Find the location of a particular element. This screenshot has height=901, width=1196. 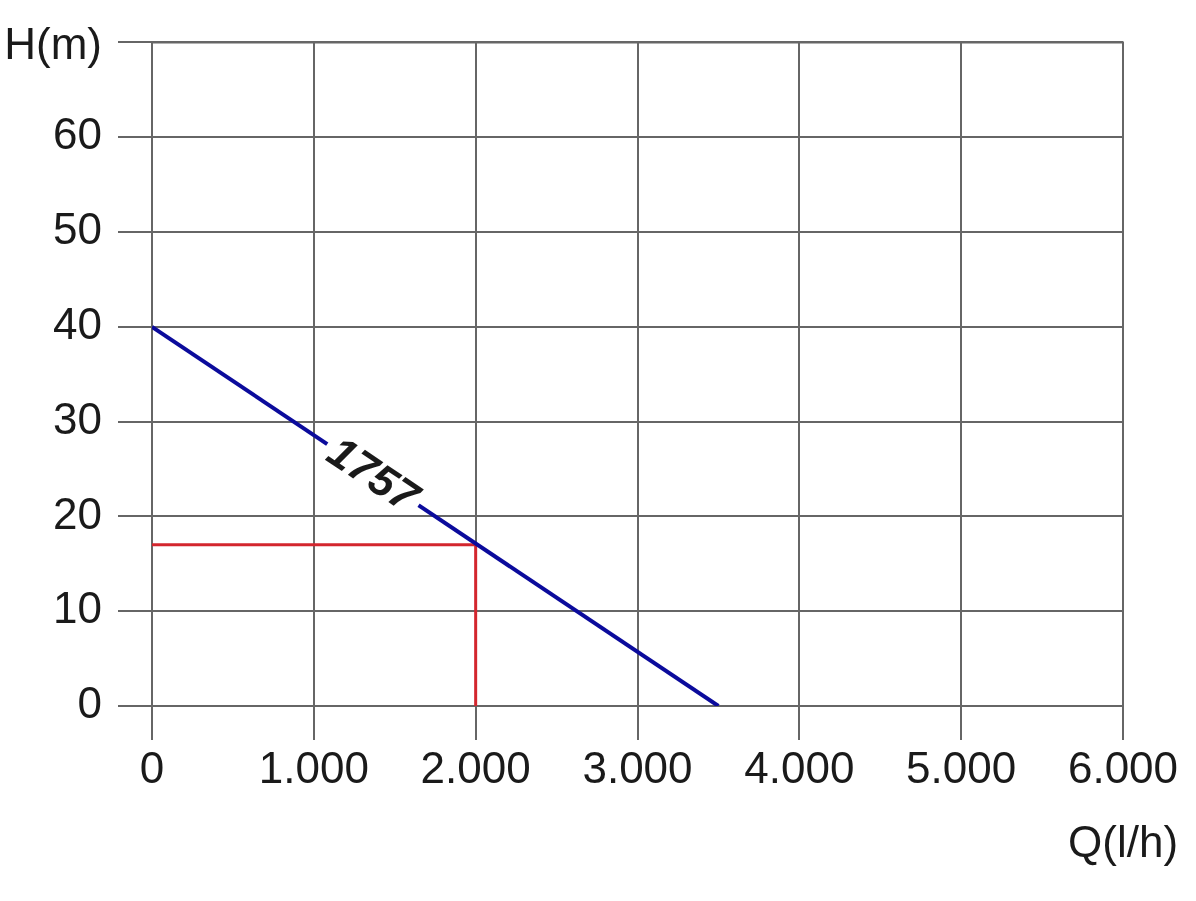

y-tick-label: 30 is located at coordinates (77, 418).